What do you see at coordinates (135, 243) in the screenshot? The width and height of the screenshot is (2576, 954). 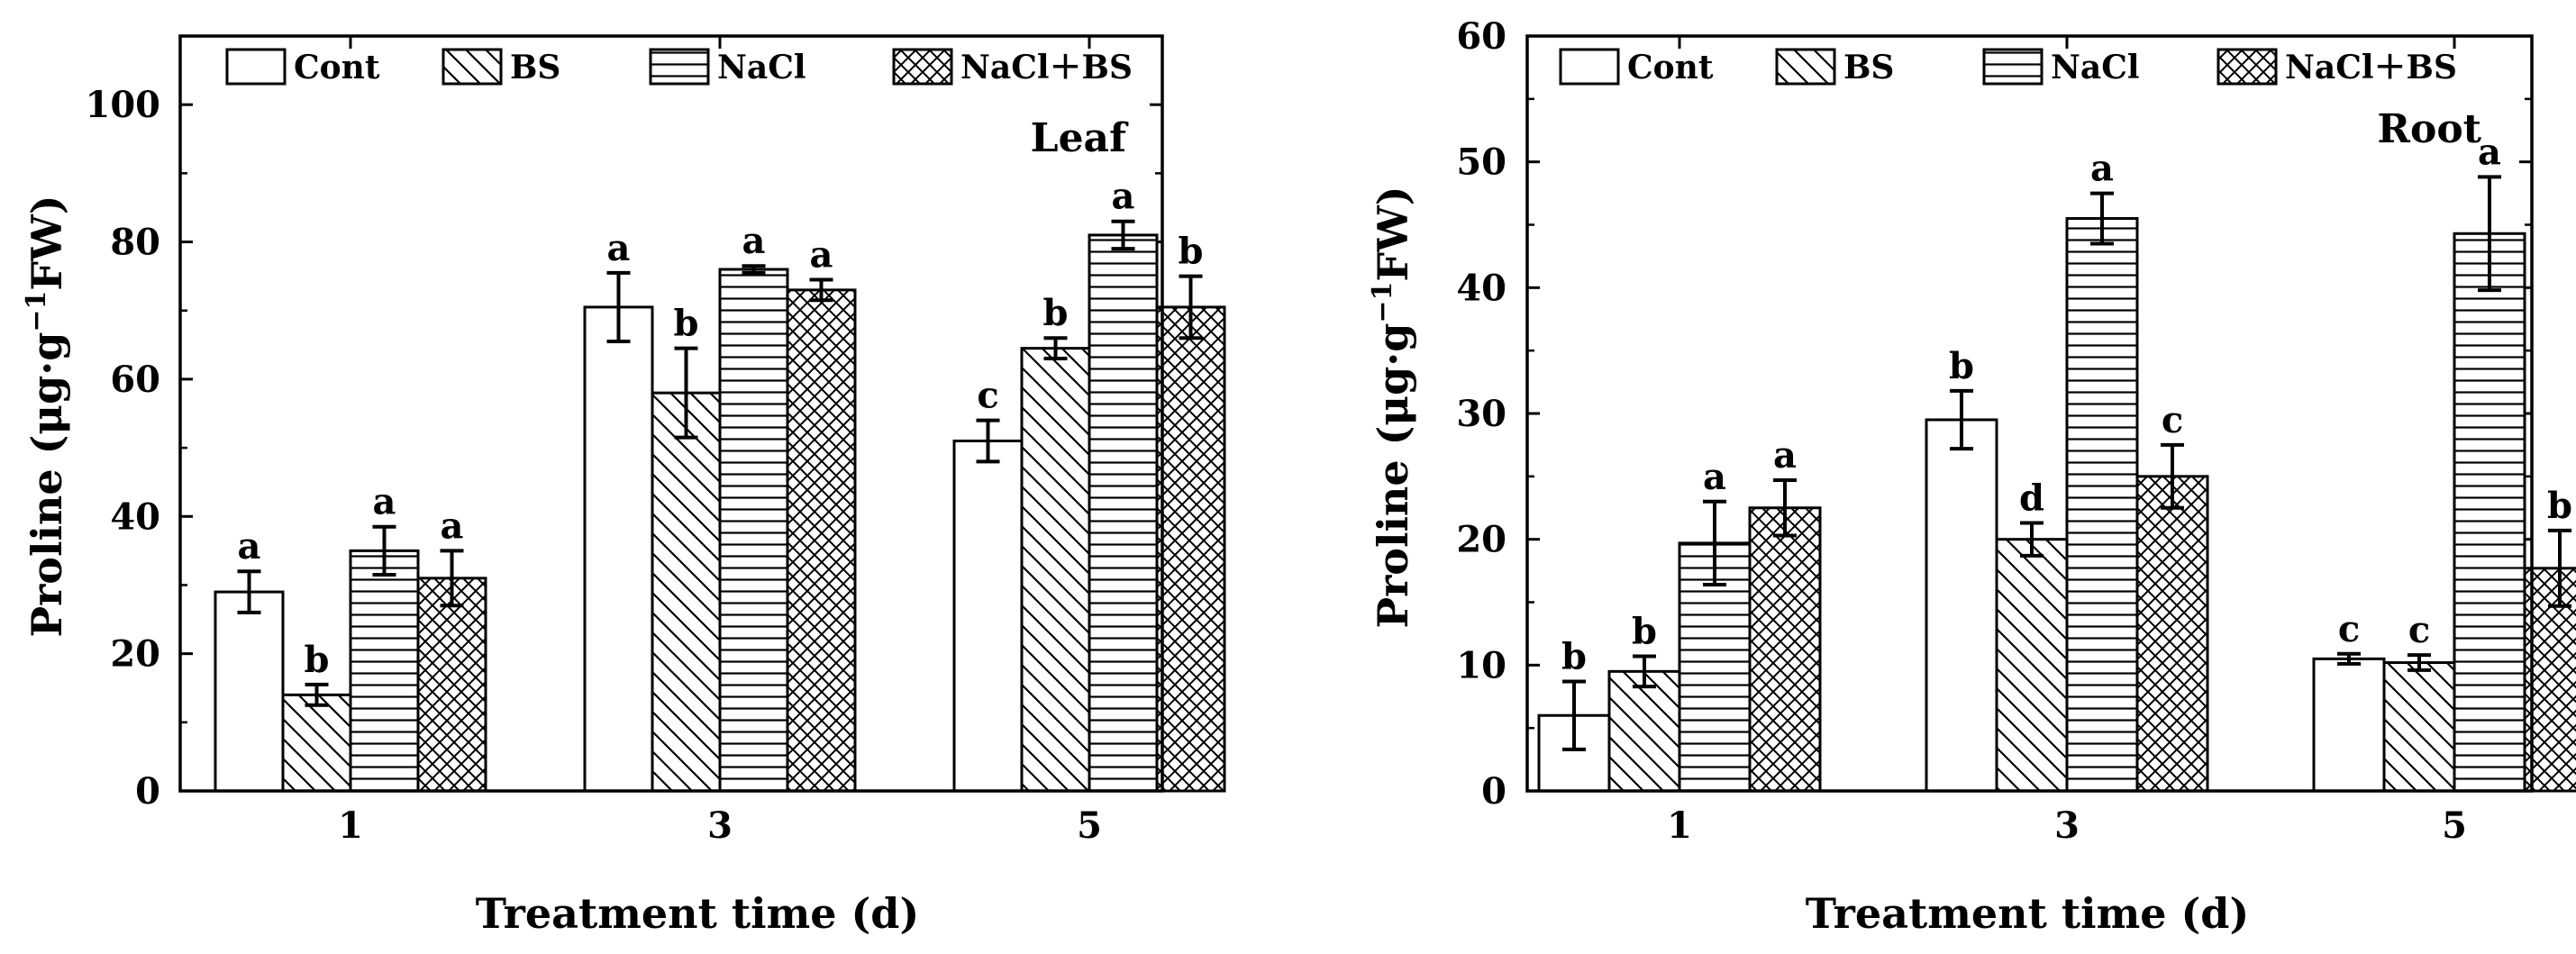 I see `y-tick-label: 80` at bounding box center [135, 243].